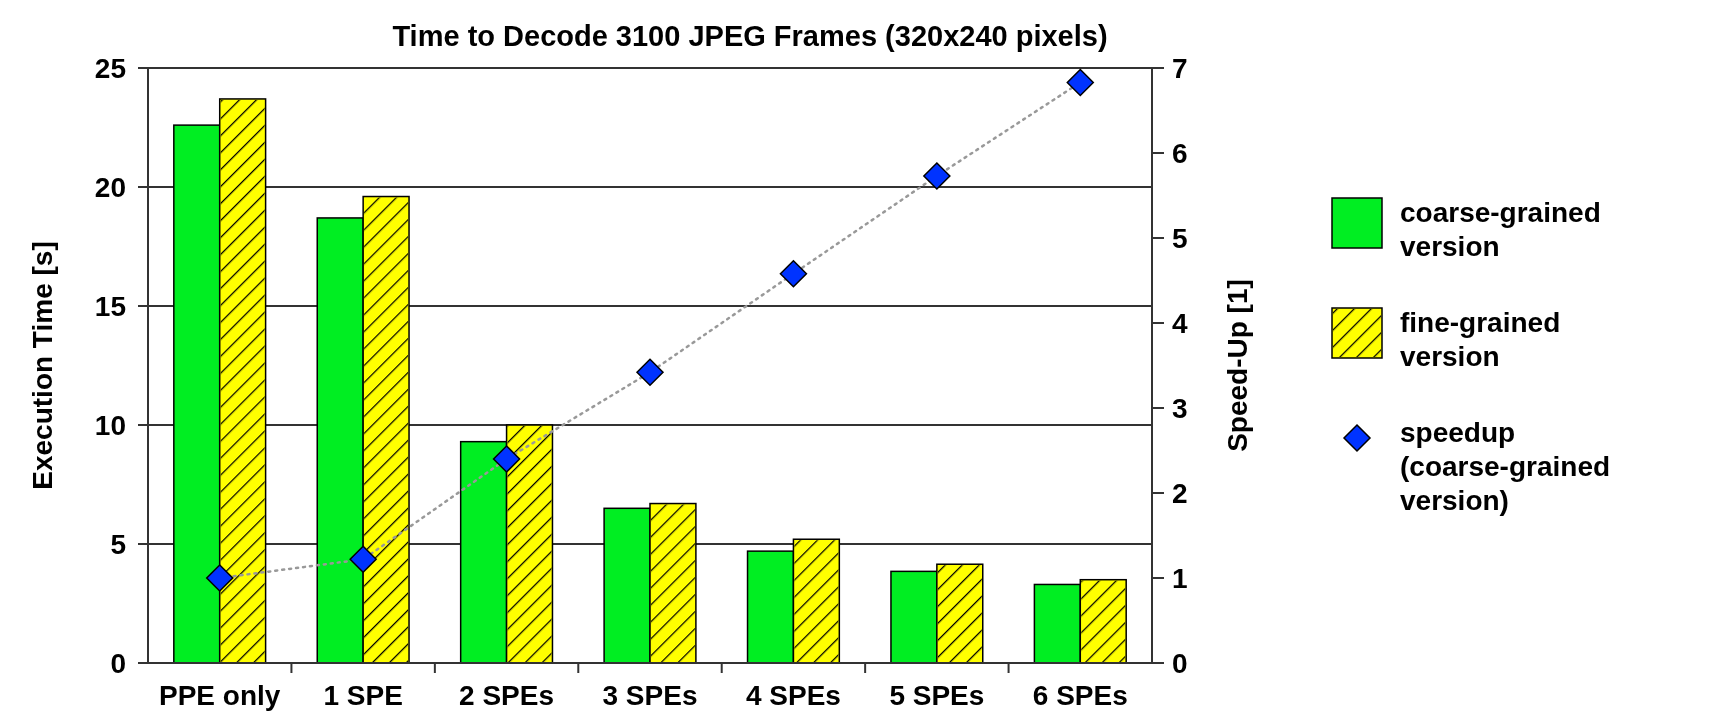  What do you see at coordinates (118, 544) in the screenshot?
I see `y-tick-label: 5` at bounding box center [118, 544].